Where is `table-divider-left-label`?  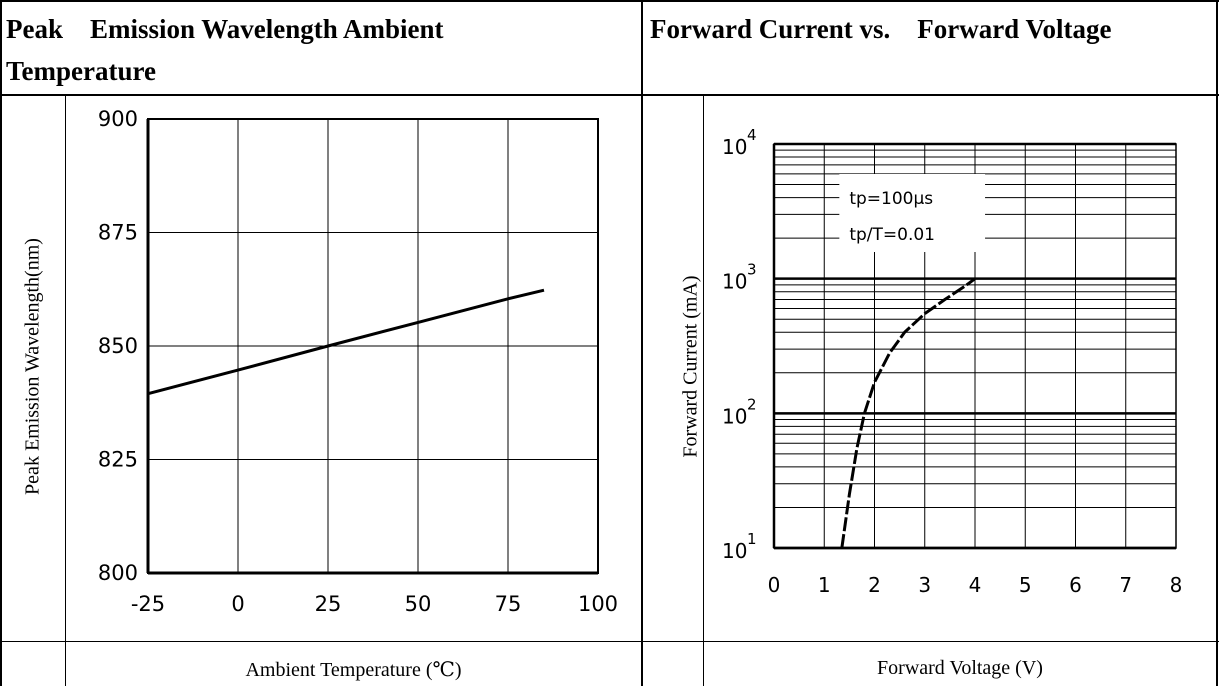 table-divider-left-label is located at coordinates (65, 390).